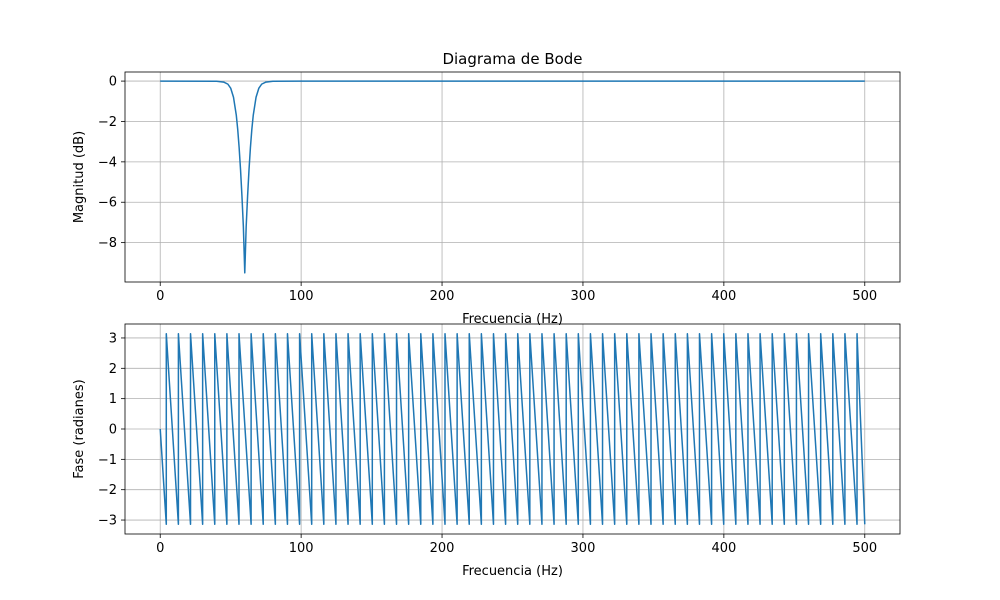 This screenshot has width=1000, height=600. I want to click on phase-x-tick-label: 100, so click(301, 548).